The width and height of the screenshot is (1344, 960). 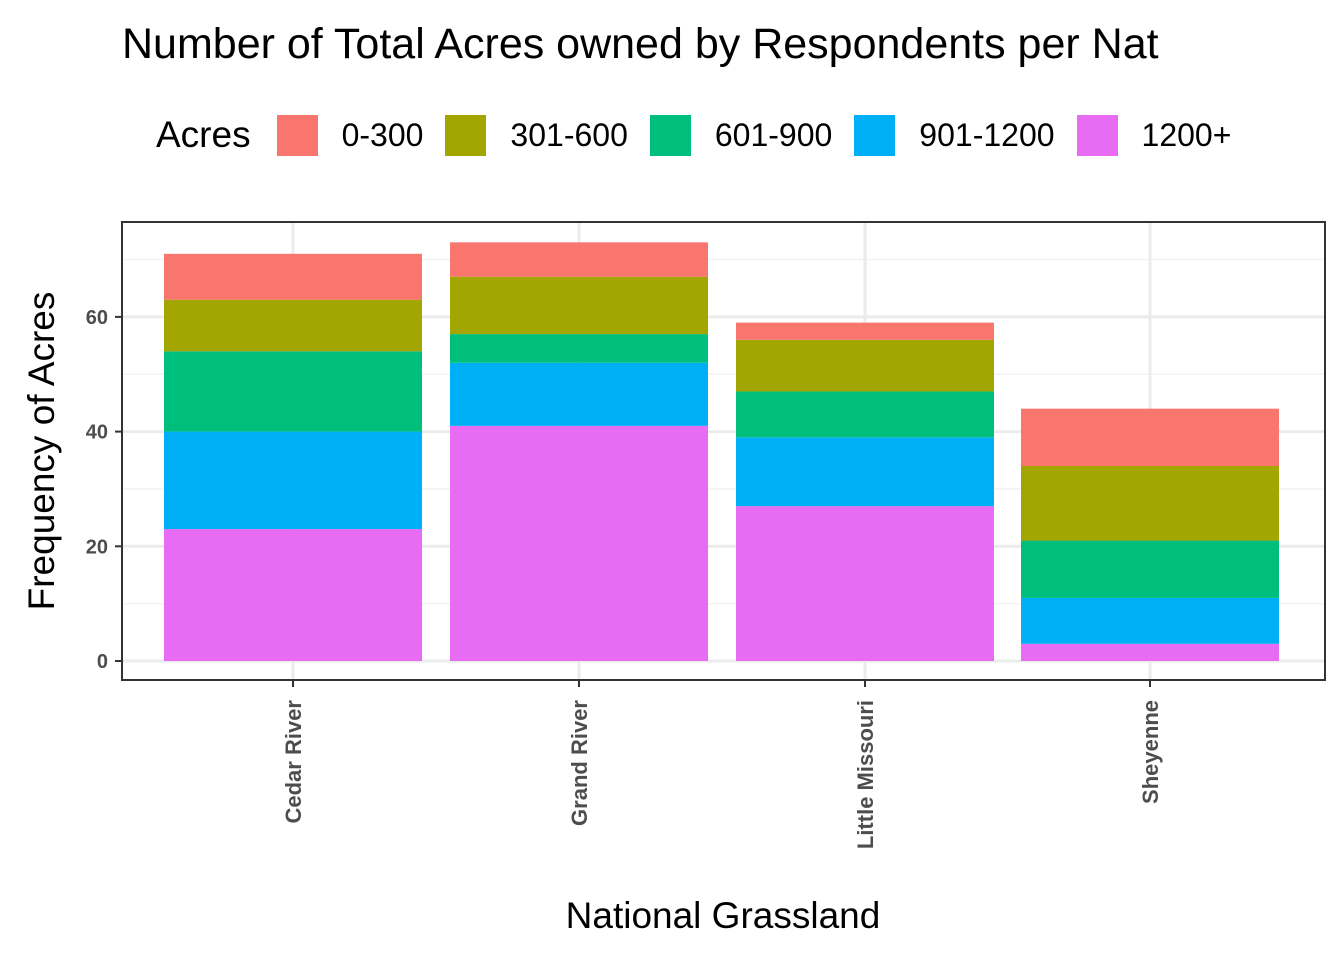 I want to click on x-tick-label: Cedar River, so click(x=293, y=762).